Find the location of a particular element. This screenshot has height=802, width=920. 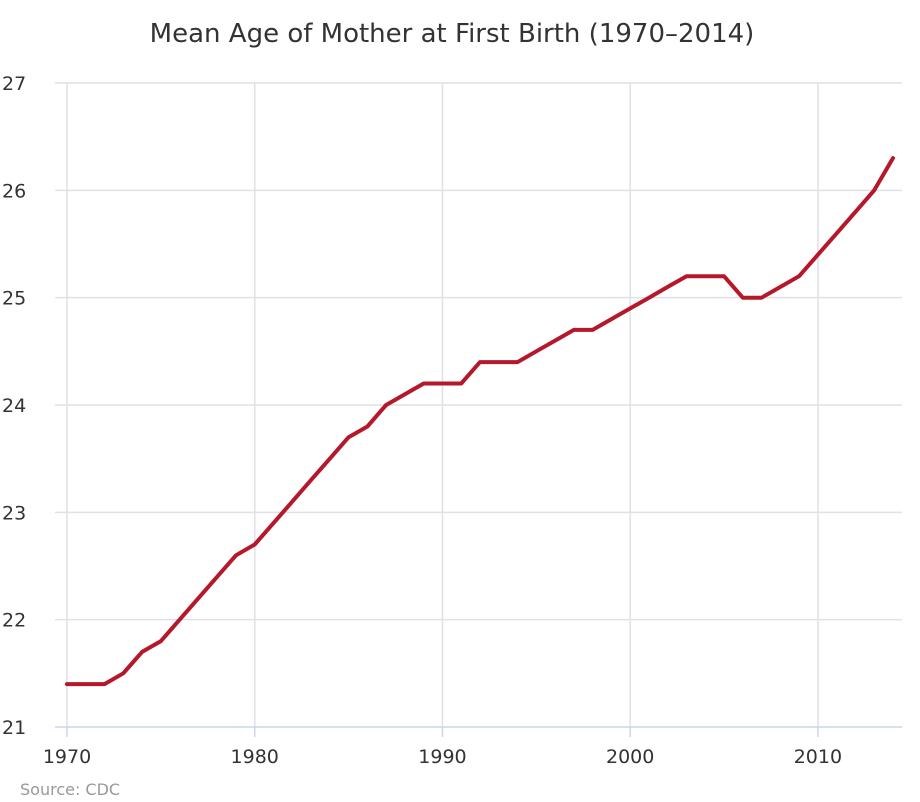

x-tick-label: 1970 is located at coordinates (67, 757).